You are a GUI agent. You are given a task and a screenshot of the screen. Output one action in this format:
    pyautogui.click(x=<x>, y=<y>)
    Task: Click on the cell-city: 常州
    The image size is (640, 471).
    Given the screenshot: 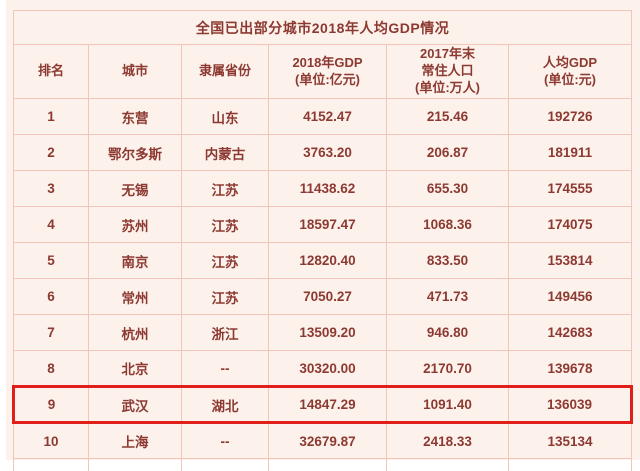 What is the action you would take?
    pyautogui.click(x=135, y=296)
    